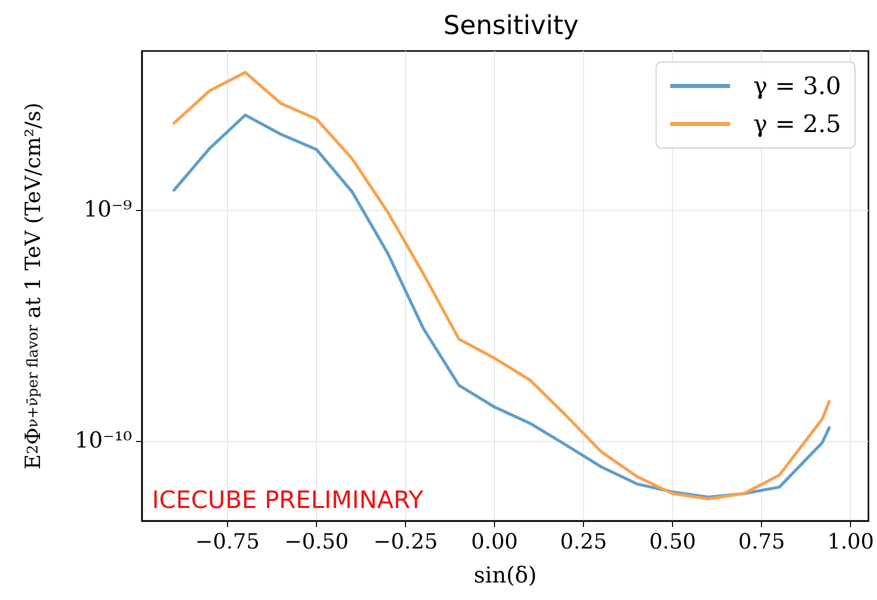  I want to click on x-tick-label: 0.75, so click(761, 542).